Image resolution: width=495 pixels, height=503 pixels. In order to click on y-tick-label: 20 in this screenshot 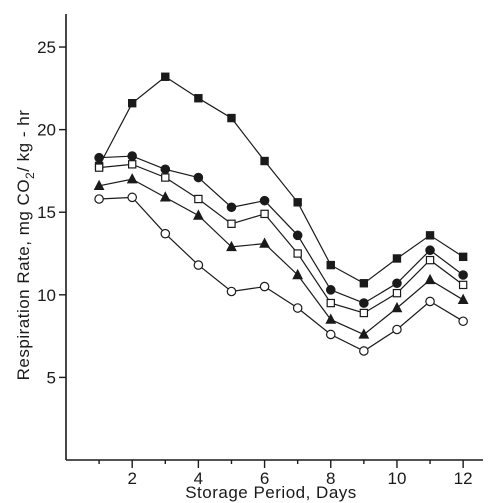, I will do `click(46, 130)`.